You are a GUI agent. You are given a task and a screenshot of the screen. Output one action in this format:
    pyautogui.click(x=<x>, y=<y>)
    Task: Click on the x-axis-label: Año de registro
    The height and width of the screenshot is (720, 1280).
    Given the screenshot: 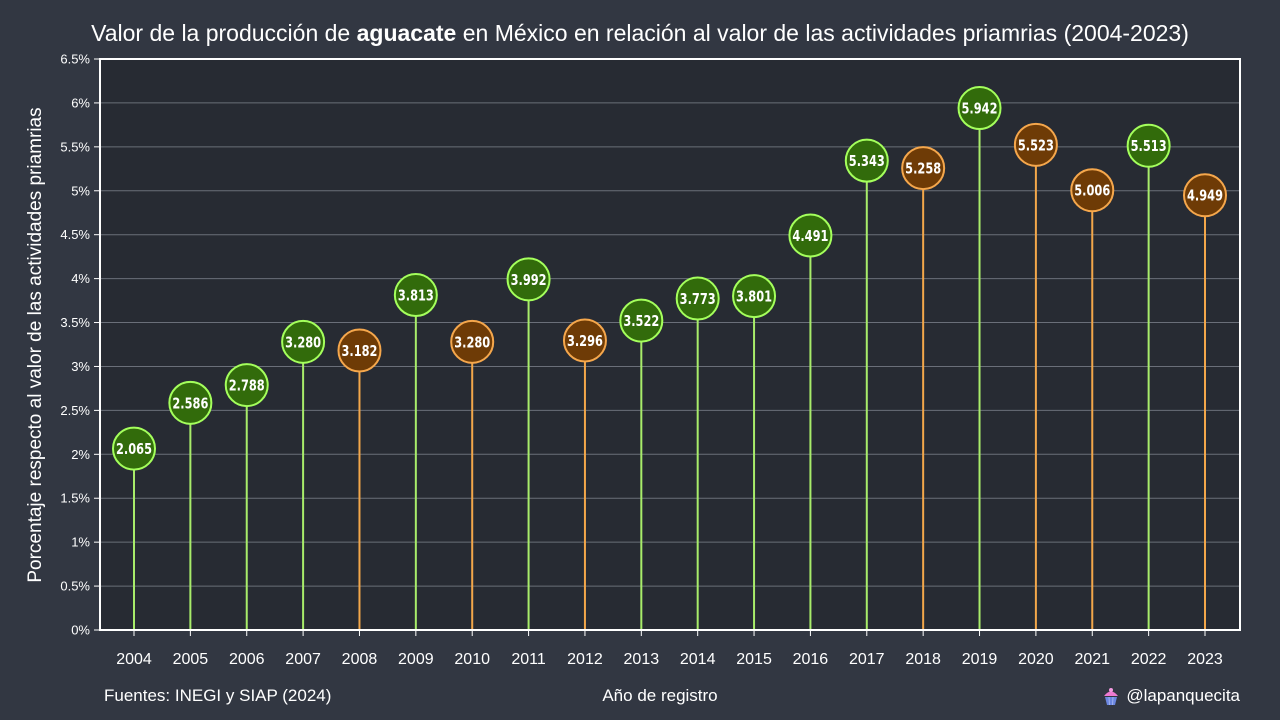 What is the action you would take?
    pyautogui.click(x=660, y=695)
    